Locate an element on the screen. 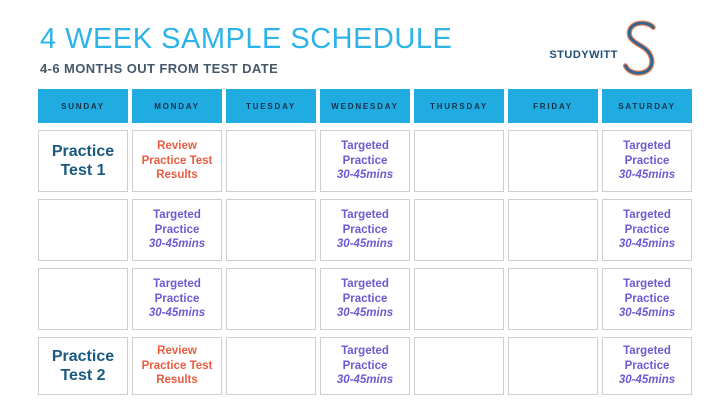 This screenshot has height=405, width=720. day-header-thursday: THURSDAY is located at coordinates (459, 106).